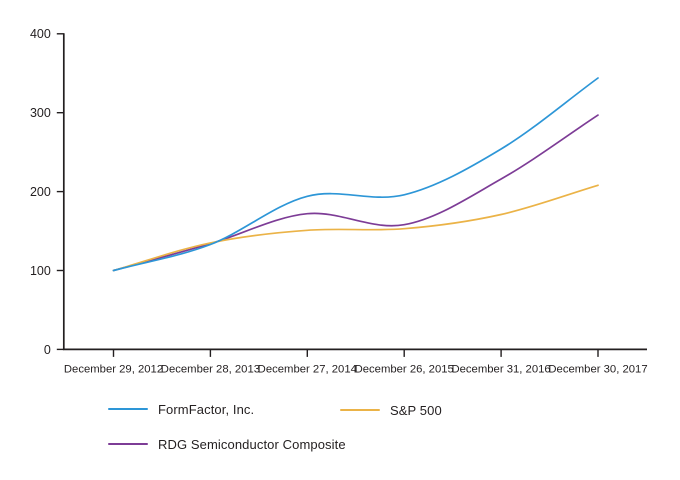 The width and height of the screenshot is (680, 480). I want to click on legend-label-formfactor: FormFactor, Inc., so click(206, 409).